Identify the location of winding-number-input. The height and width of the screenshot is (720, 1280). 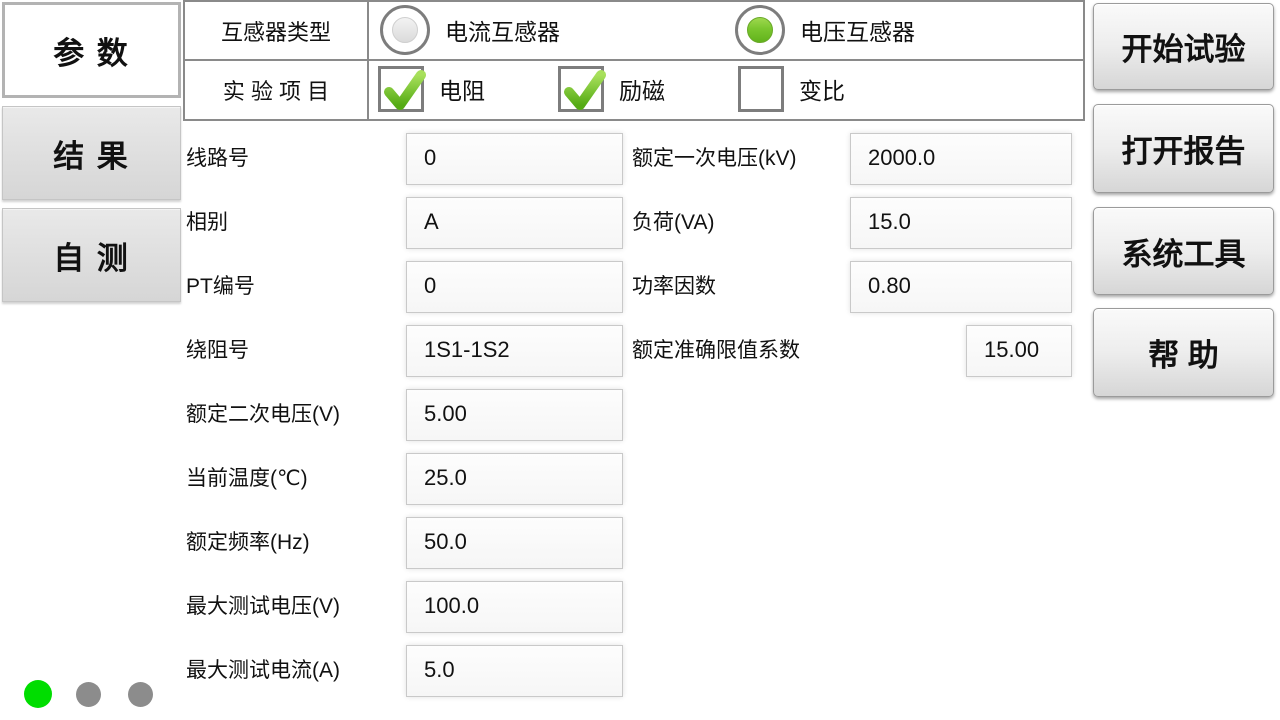
(514, 351).